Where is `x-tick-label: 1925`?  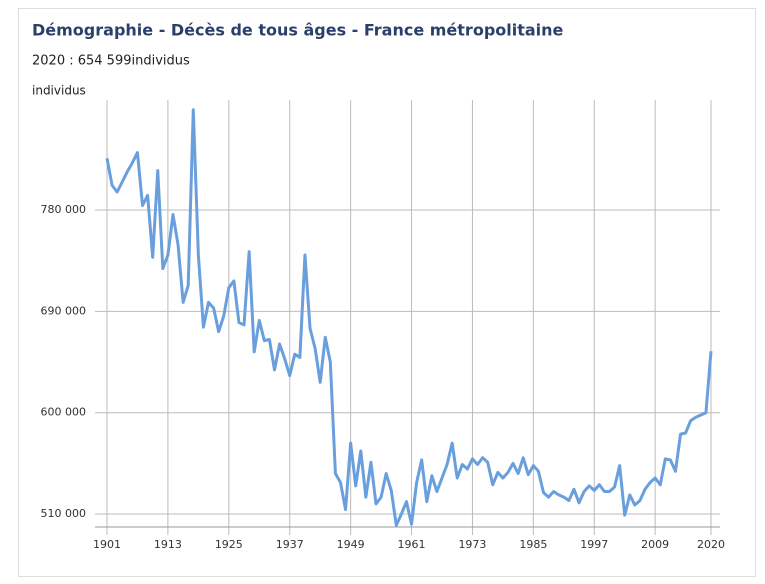 x-tick-label: 1925 is located at coordinates (229, 544).